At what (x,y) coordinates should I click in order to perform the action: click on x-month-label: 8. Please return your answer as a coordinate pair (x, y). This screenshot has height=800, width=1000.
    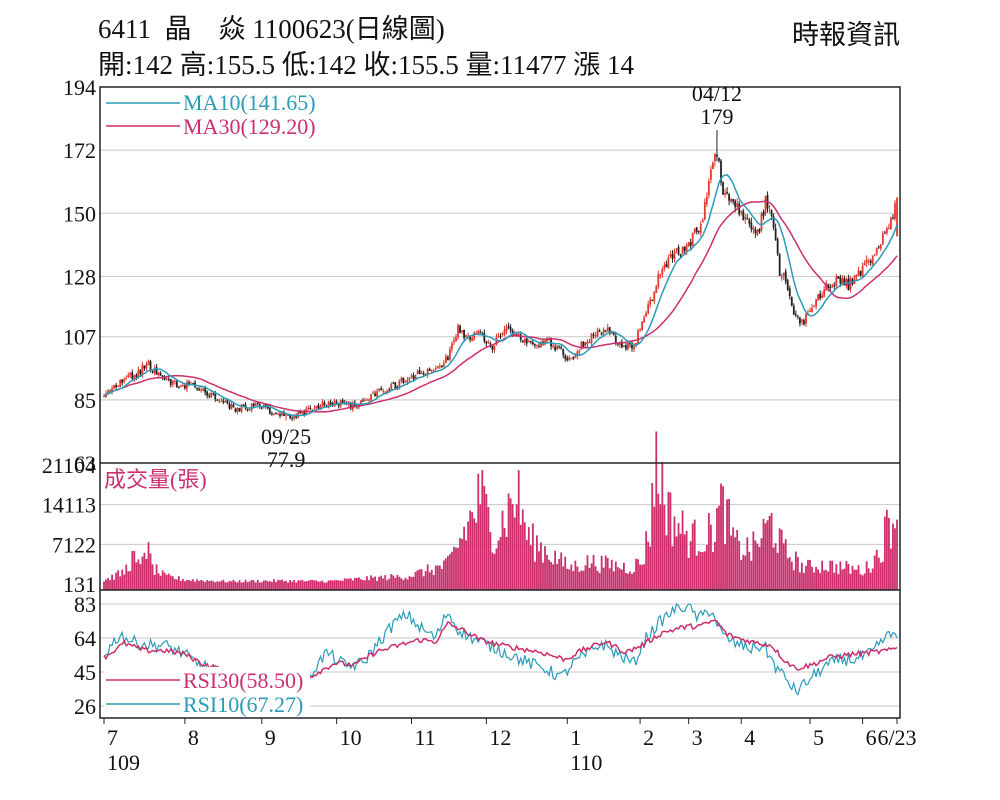
    Looking at the image, I should click on (193, 737).